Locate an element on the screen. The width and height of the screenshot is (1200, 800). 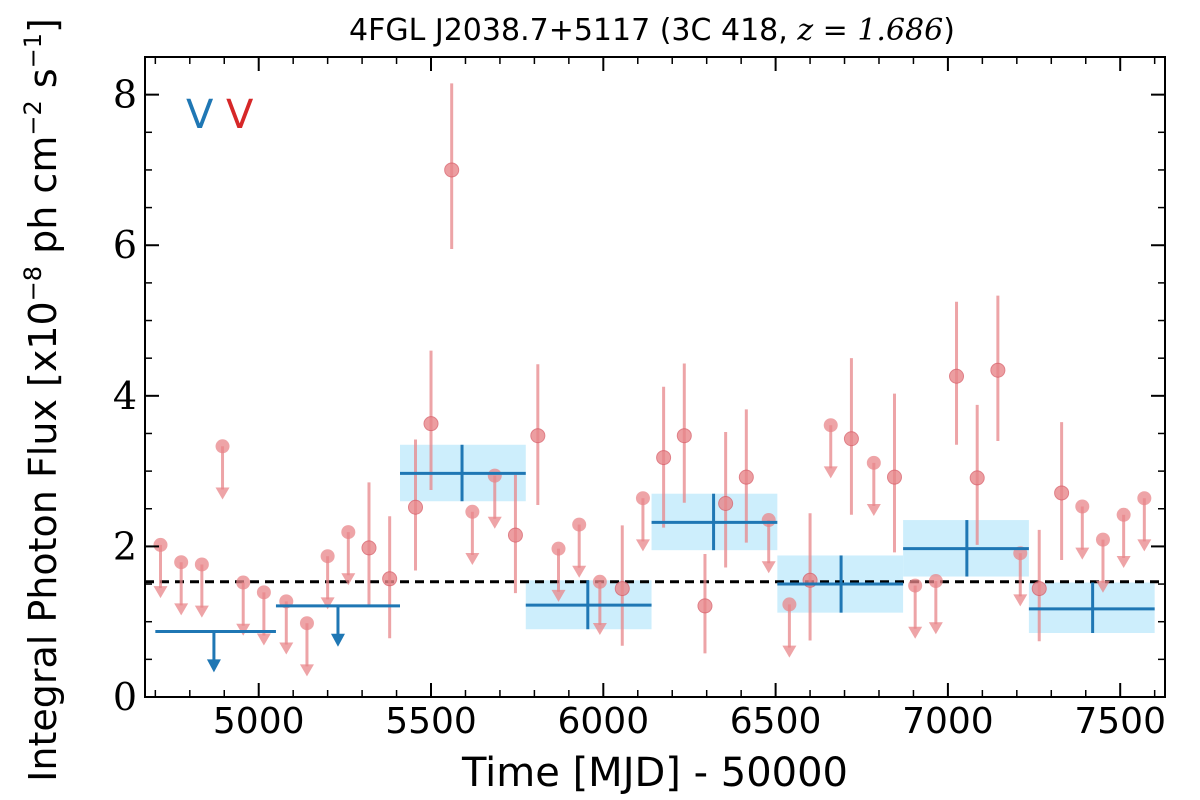
title-text: 4FGL J2038.7+5117 (3C 418, is located at coordinates (573, 30).